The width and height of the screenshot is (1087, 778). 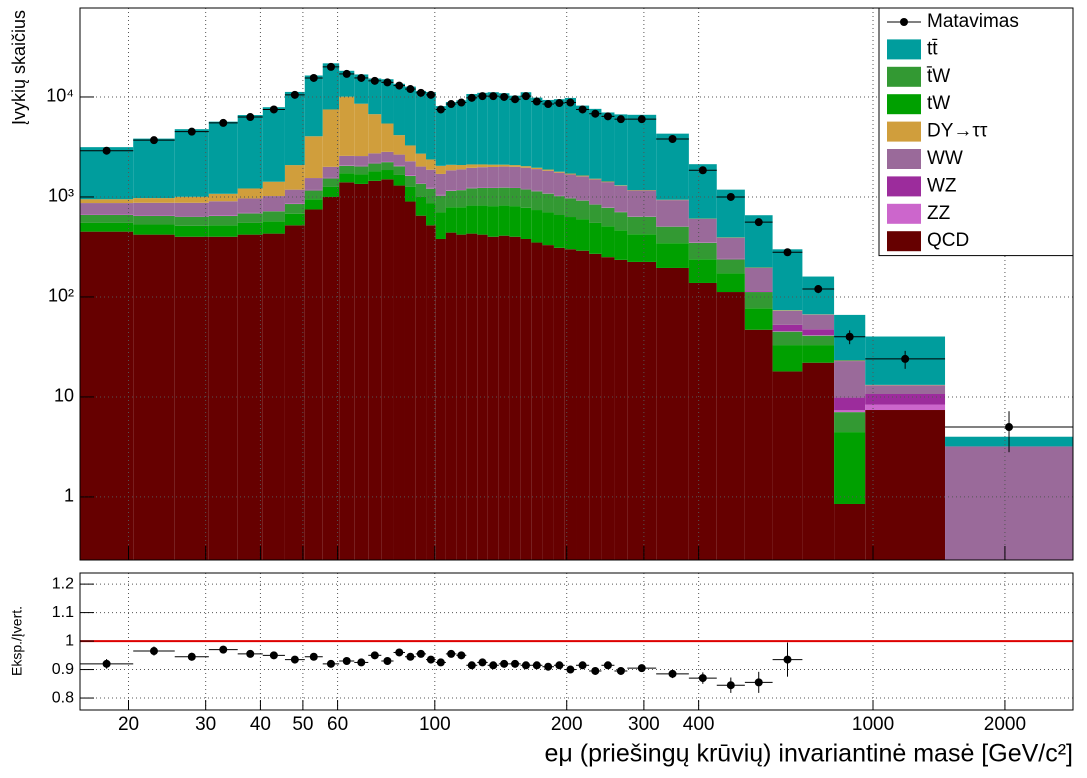 I want to click on legend-label: DY→ττ, so click(x=957, y=131).